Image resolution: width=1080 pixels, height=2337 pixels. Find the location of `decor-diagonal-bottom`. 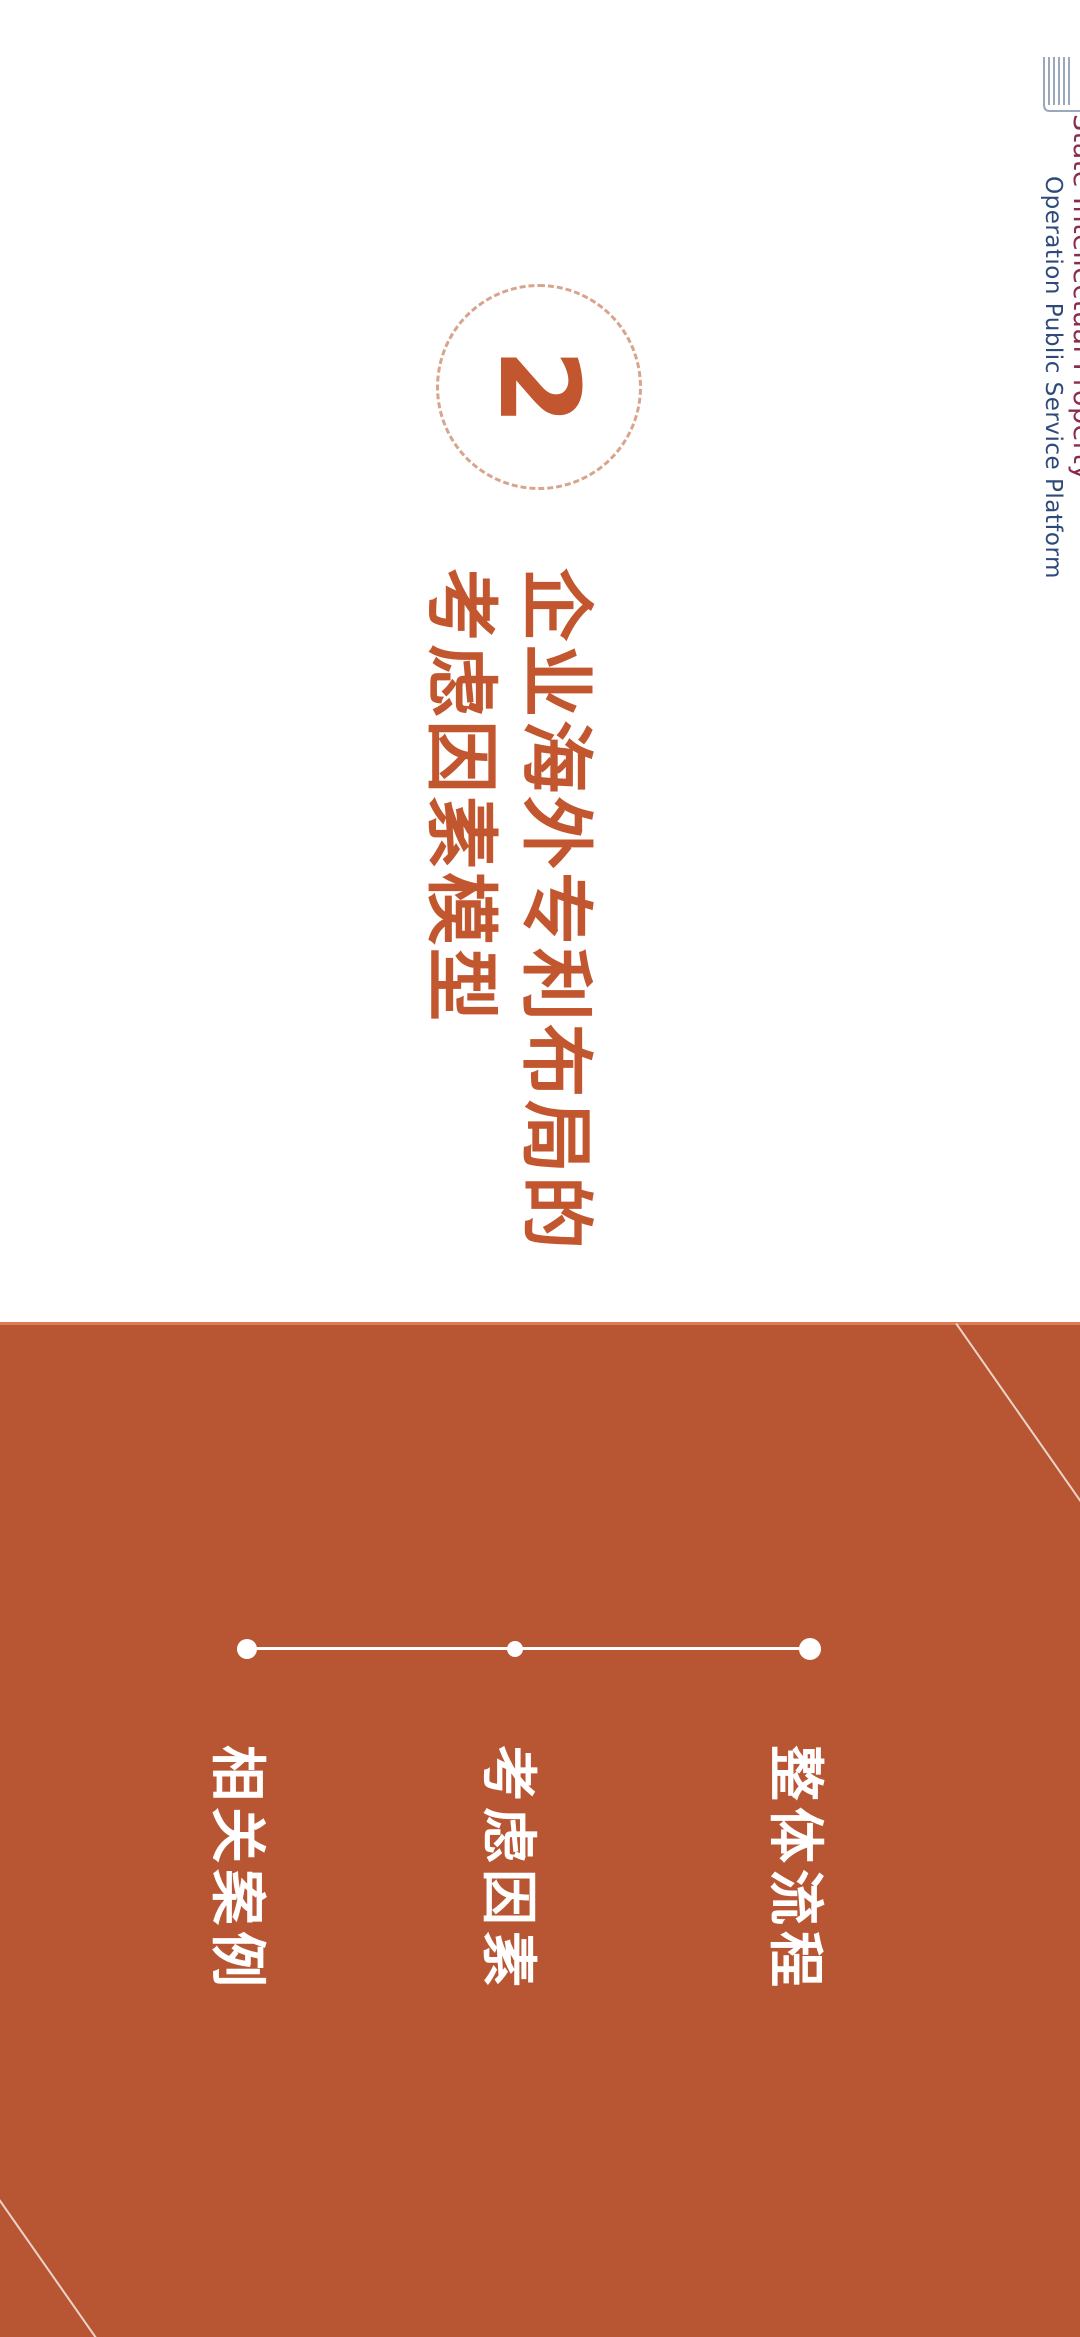

decor-diagonal-bottom is located at coordinates (49, 2268).